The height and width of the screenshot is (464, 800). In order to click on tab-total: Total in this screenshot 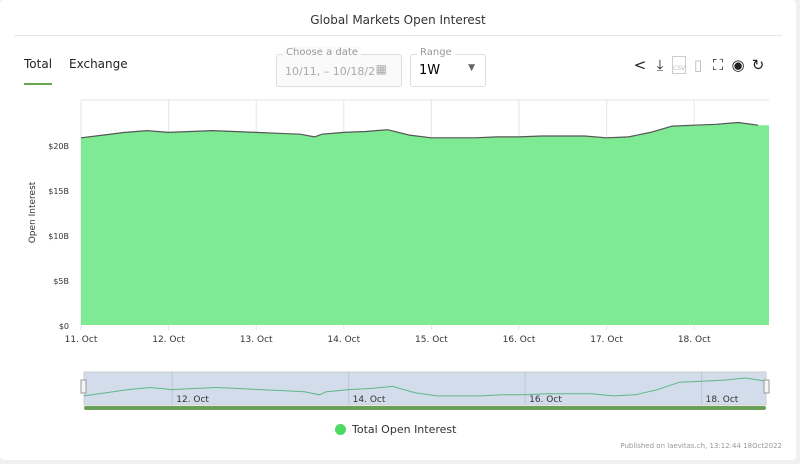, I will do `click(38, 71)`.